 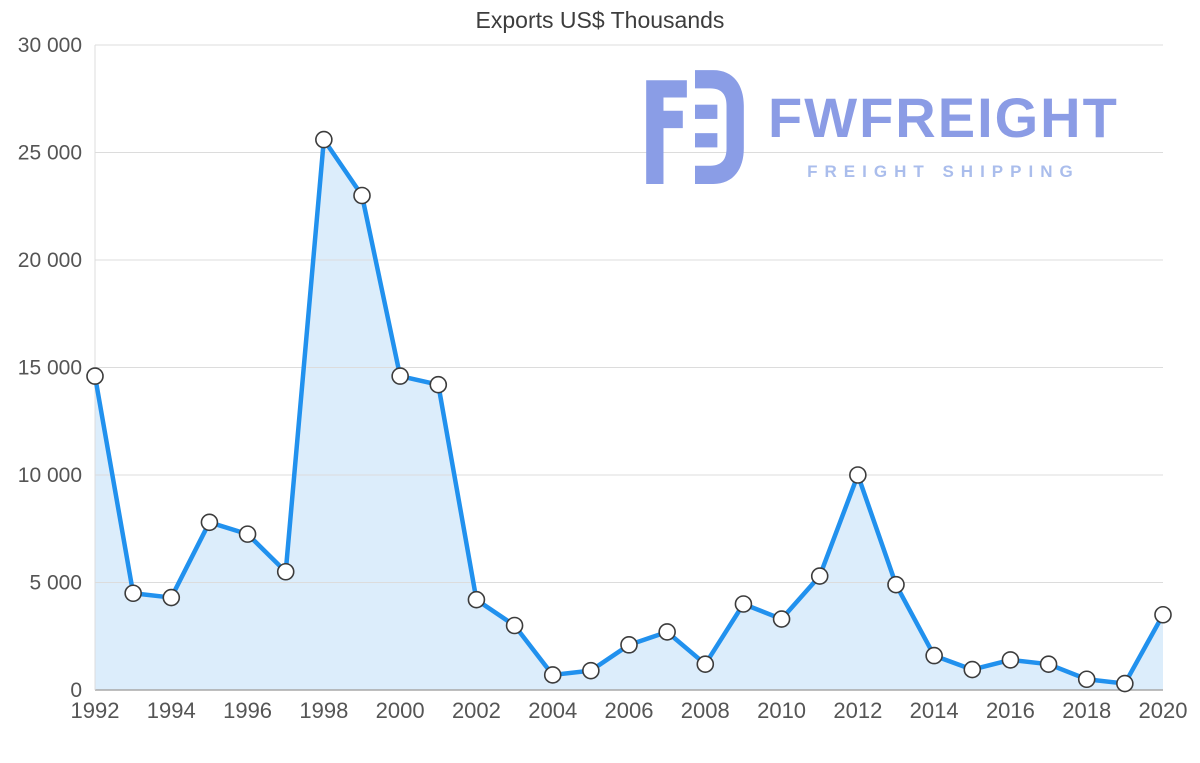 What do you see at coordinates (552, 710) in the screenshot?
I see `x-tick-label: 2004` at bounding box center [552, 710].